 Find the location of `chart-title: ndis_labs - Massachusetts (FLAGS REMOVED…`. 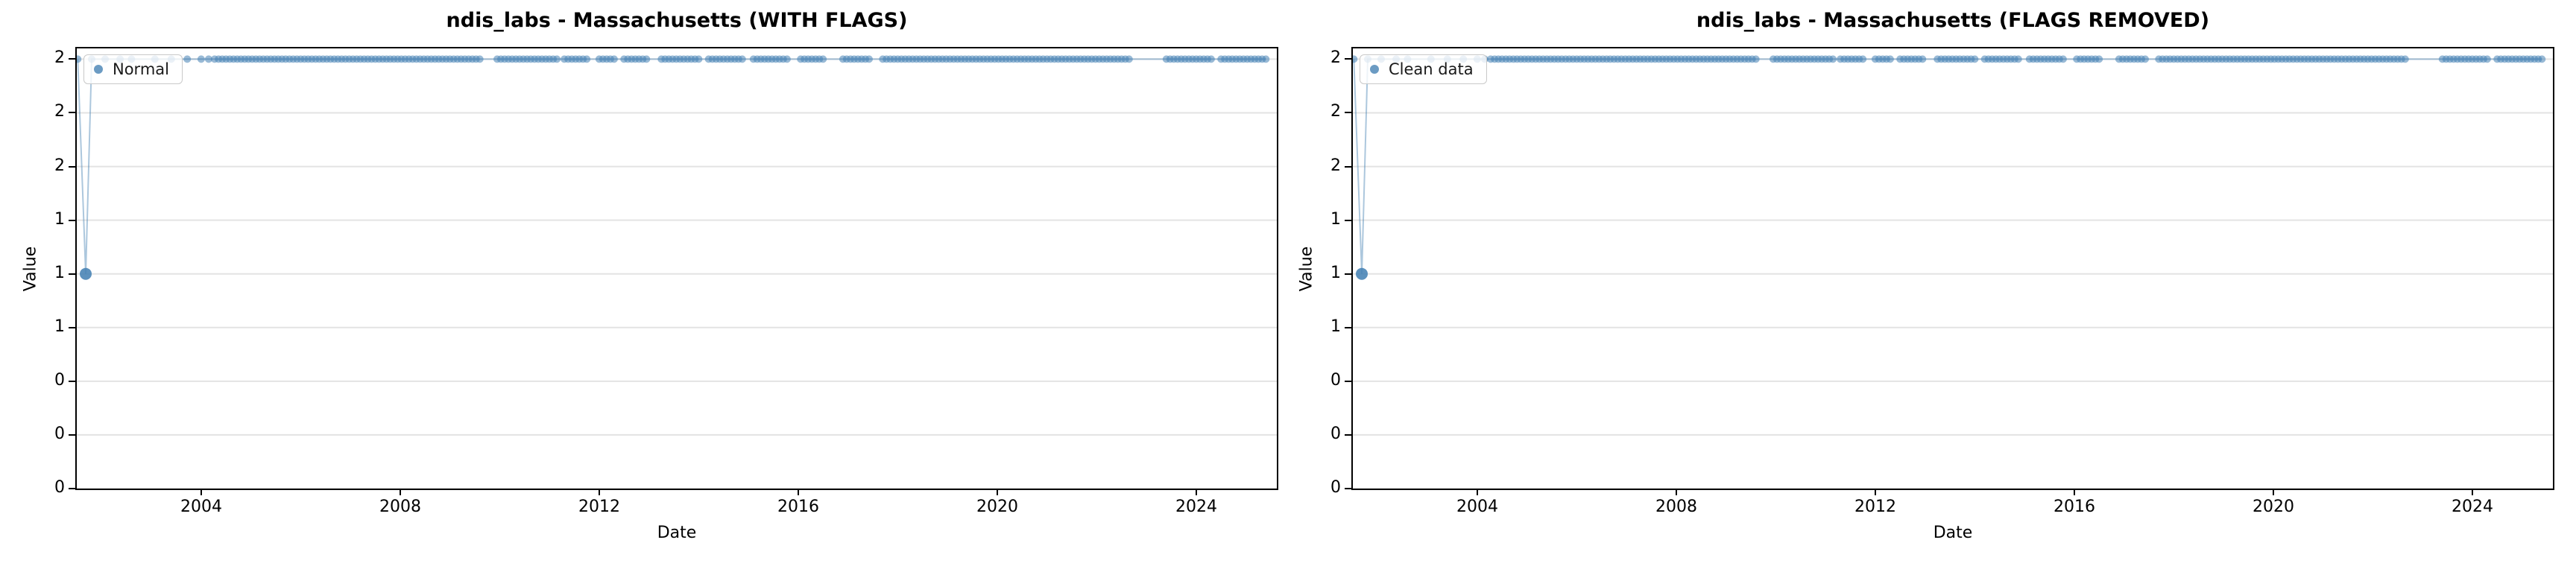

chart-title: ndis_labs - Massachusetts (FLAGS REMOVED… is located at coordinates (1953, 20).